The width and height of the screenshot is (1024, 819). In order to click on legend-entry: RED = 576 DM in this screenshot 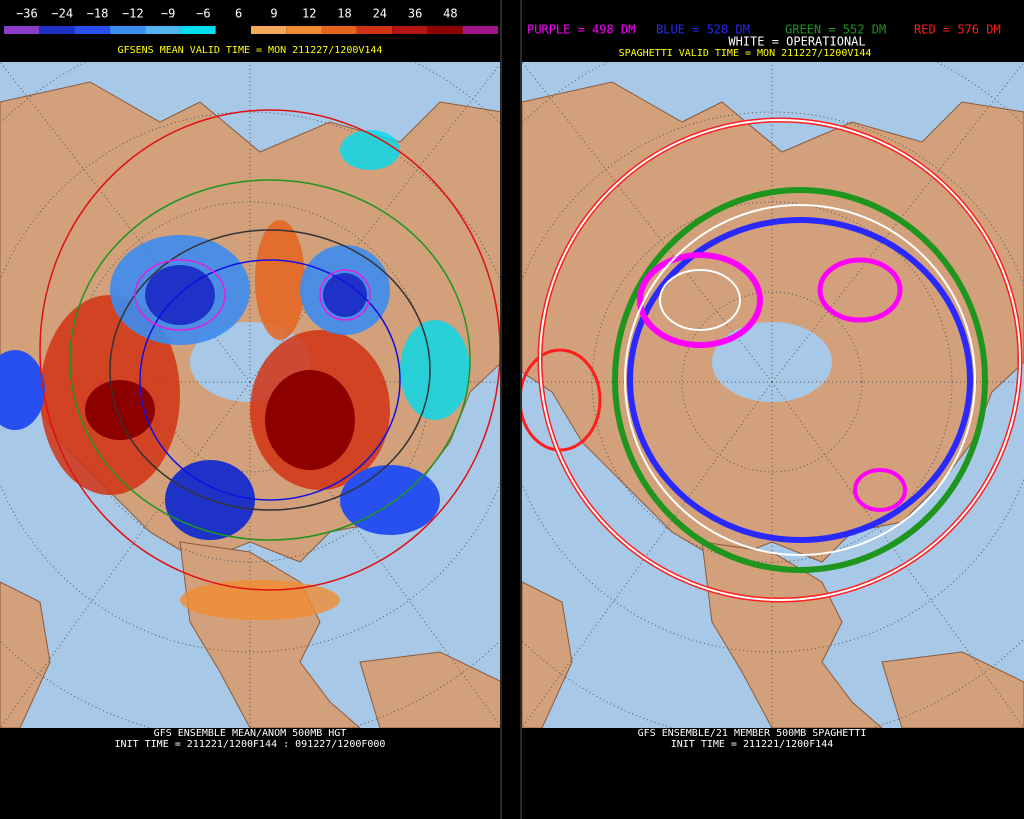, I will do `click(957, 30)`.